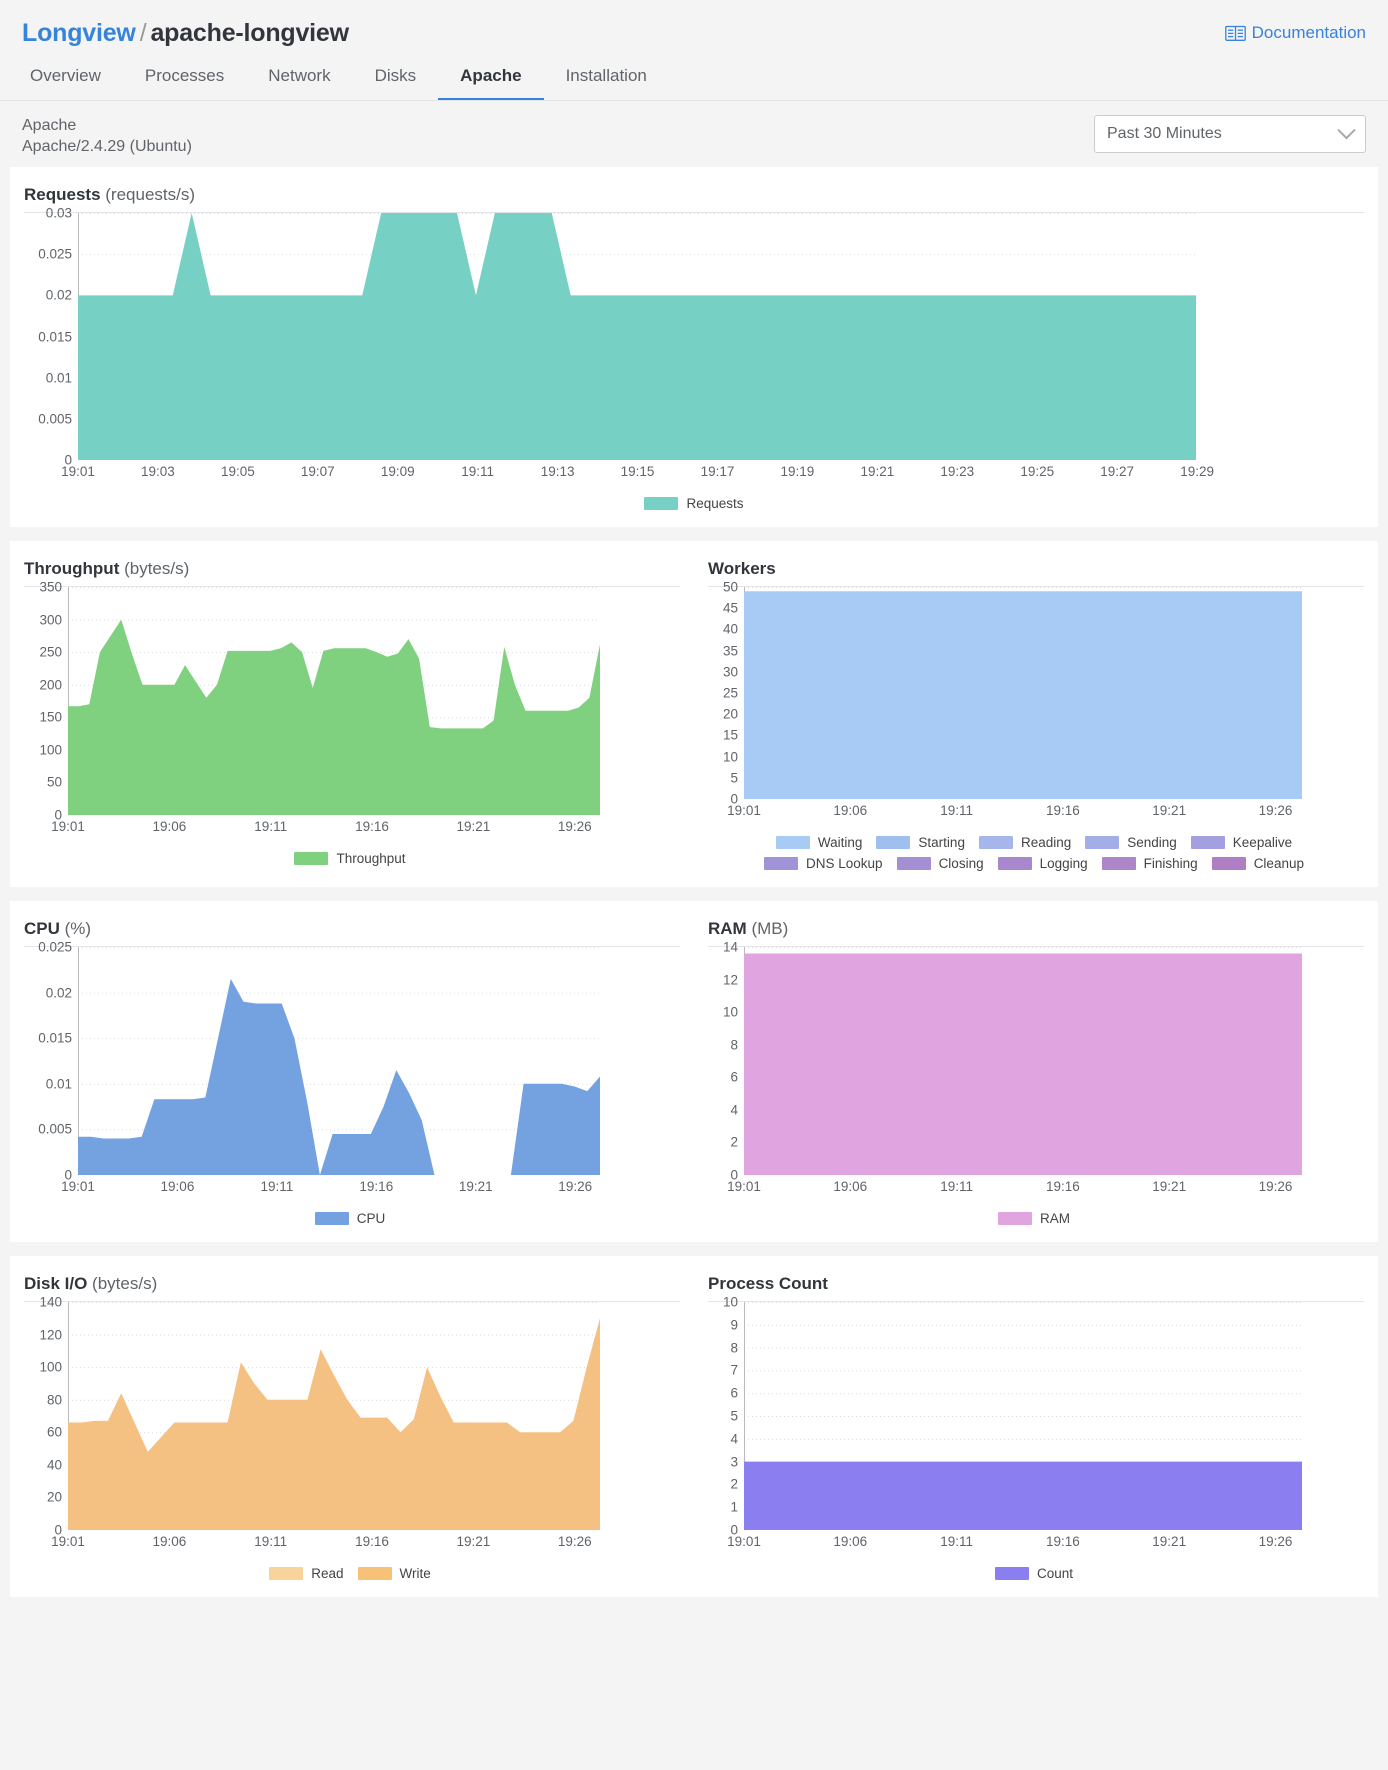  Describe the element at coordinates (79, 33) in the screenshot. I see `breadcrumb-root-link: Longview` at that location.